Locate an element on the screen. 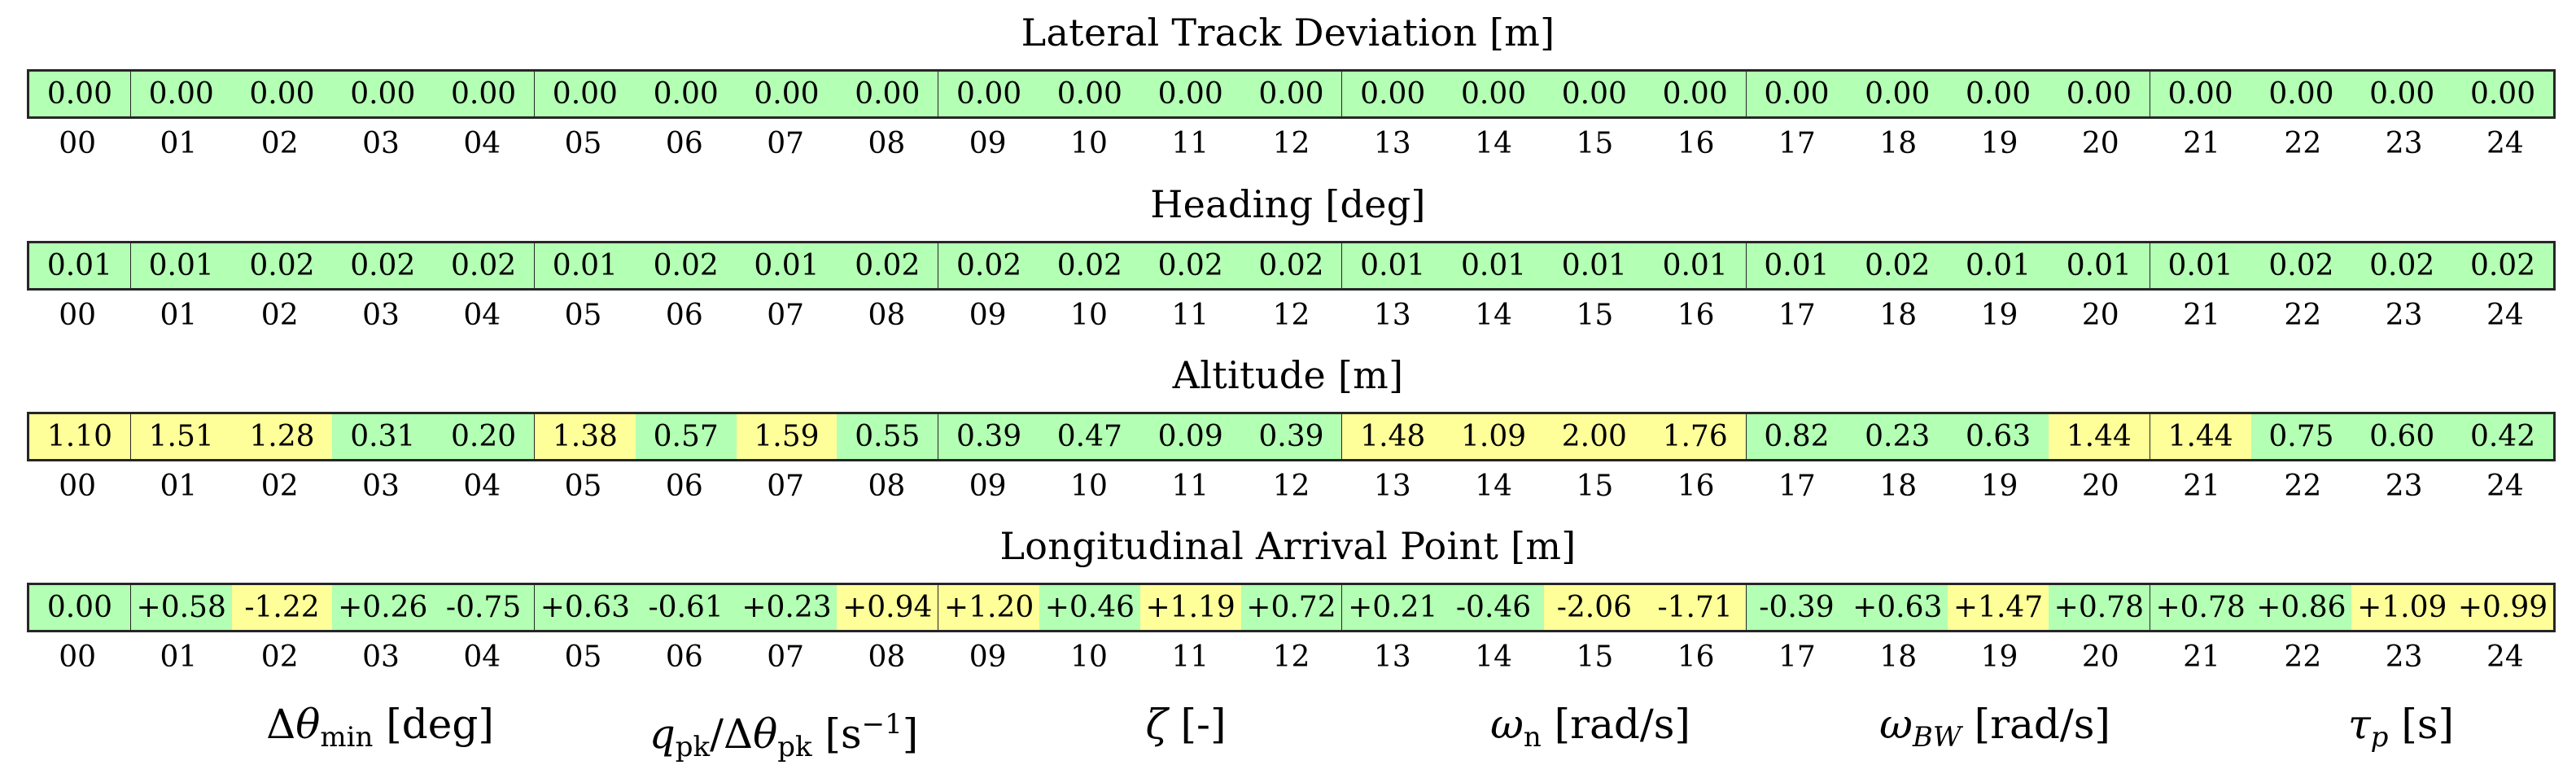 The height and width of the screenshot is (778, 2576). value-cell: +0.78 is located at coordinates (2099, 607).